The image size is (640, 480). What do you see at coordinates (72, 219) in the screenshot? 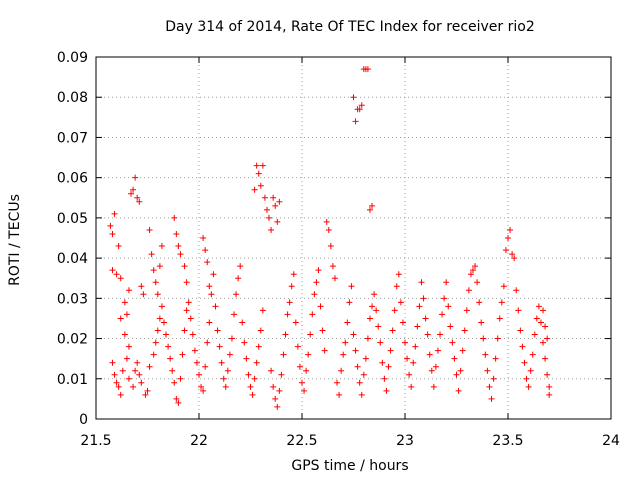
I see `y-tick-label: 0.05` at bounding box center [72, 219].